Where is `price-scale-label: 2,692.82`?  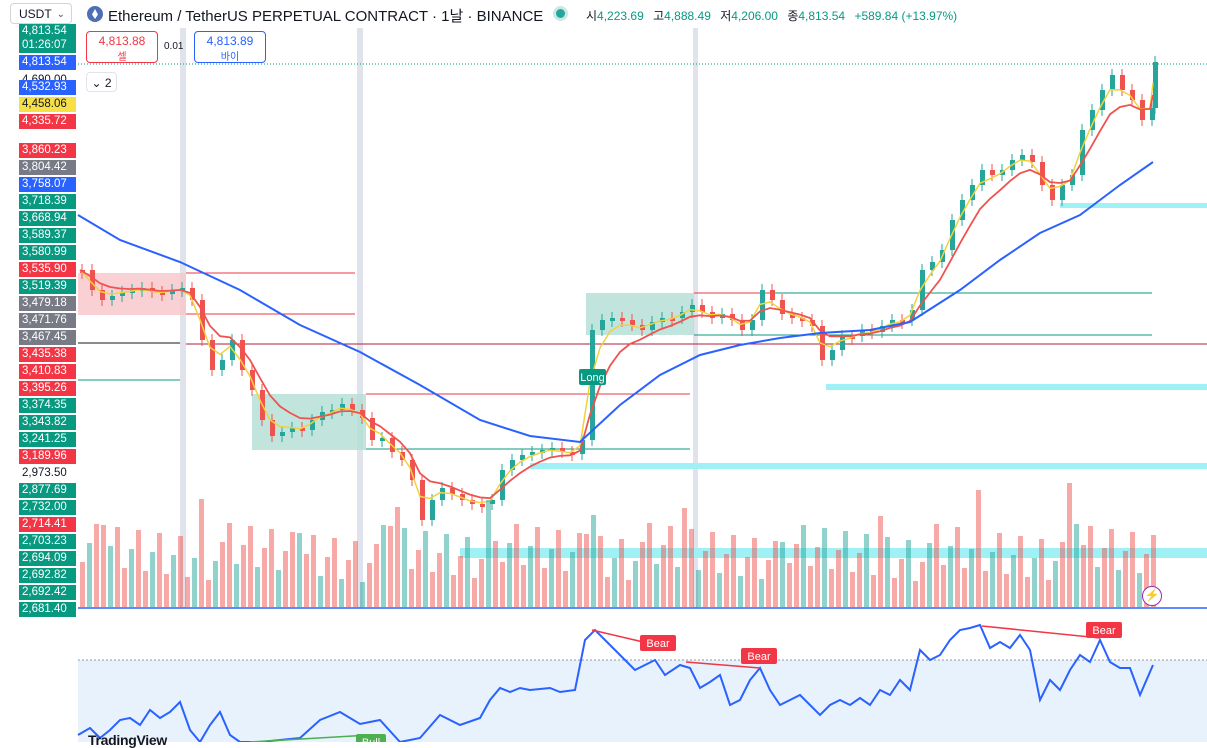
price-scale-label: 2,692.82 is located at coordinates (47, 575).